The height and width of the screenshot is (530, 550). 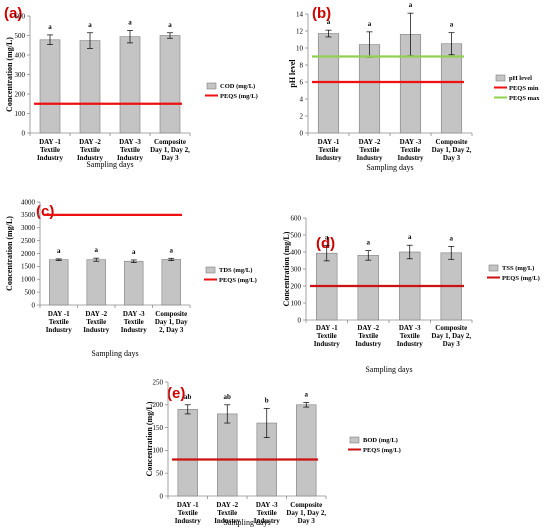 I want to click on panel-label: (b), so click(x=321, y=13).